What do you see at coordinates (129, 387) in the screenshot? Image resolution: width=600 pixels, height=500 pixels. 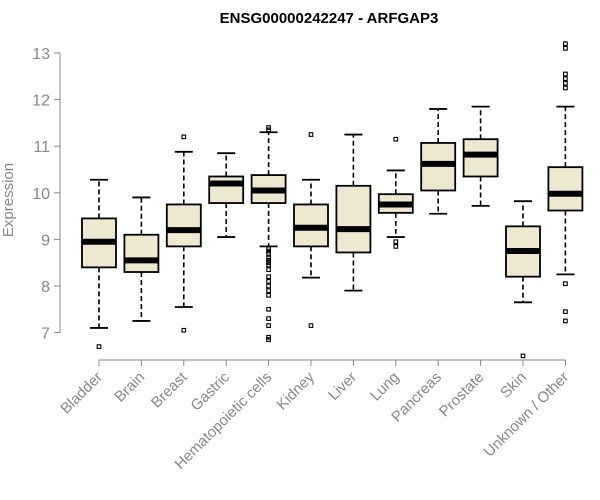 I see `x-tick-label: Brain` at bounding box center [129, 387].